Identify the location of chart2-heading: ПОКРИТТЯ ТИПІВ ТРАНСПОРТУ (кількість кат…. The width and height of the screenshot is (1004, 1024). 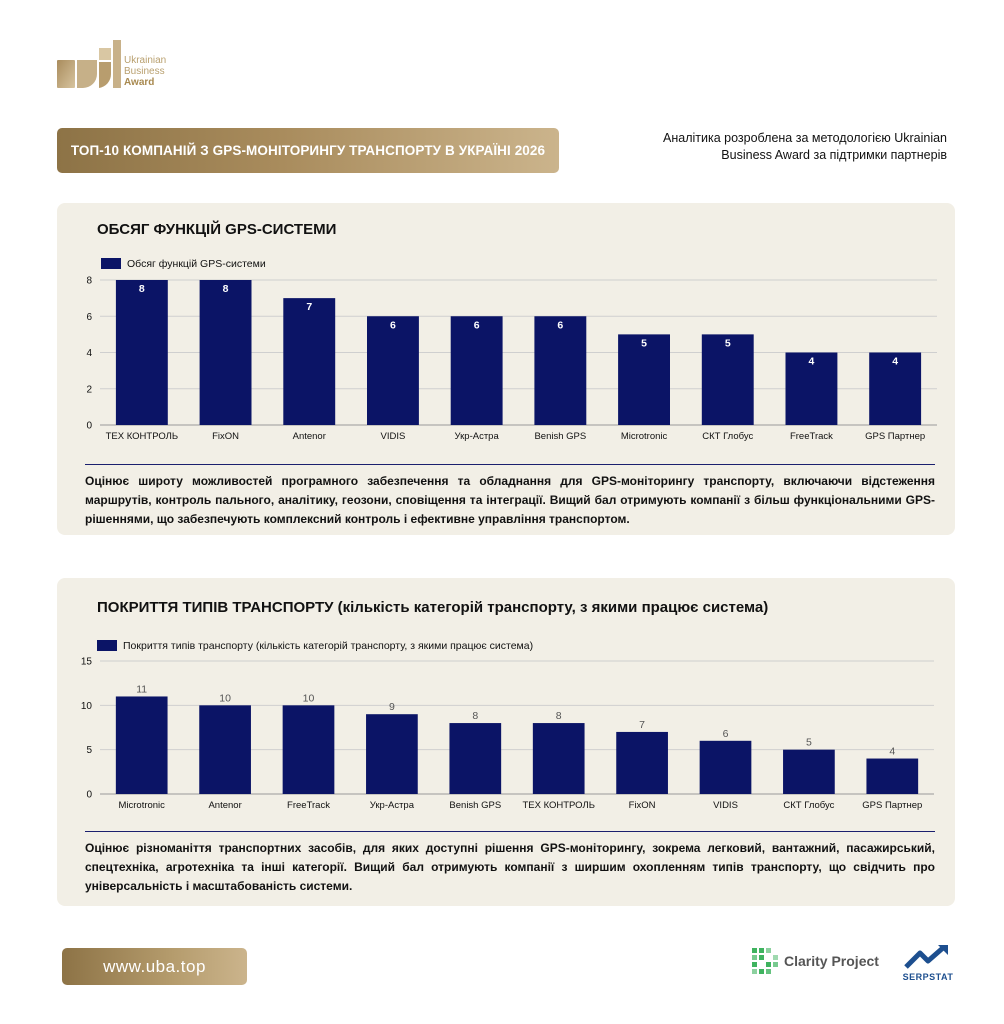
(433, 607).